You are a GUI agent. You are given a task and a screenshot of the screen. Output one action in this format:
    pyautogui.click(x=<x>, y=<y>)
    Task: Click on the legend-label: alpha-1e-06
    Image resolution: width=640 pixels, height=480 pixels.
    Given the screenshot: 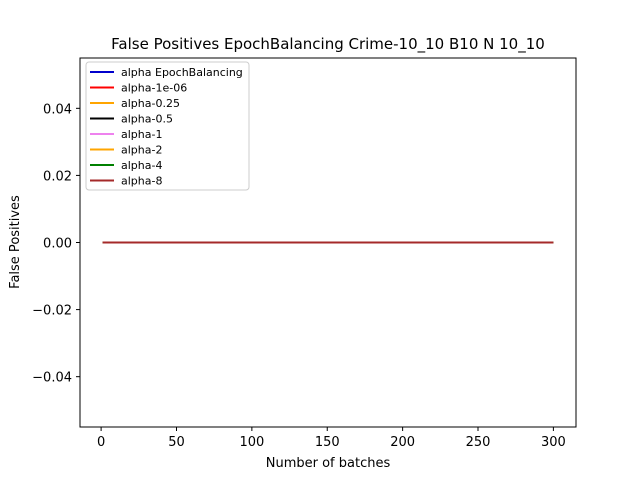 What is the action you would take?
    pyautogui.click(x=154, y=88)
    